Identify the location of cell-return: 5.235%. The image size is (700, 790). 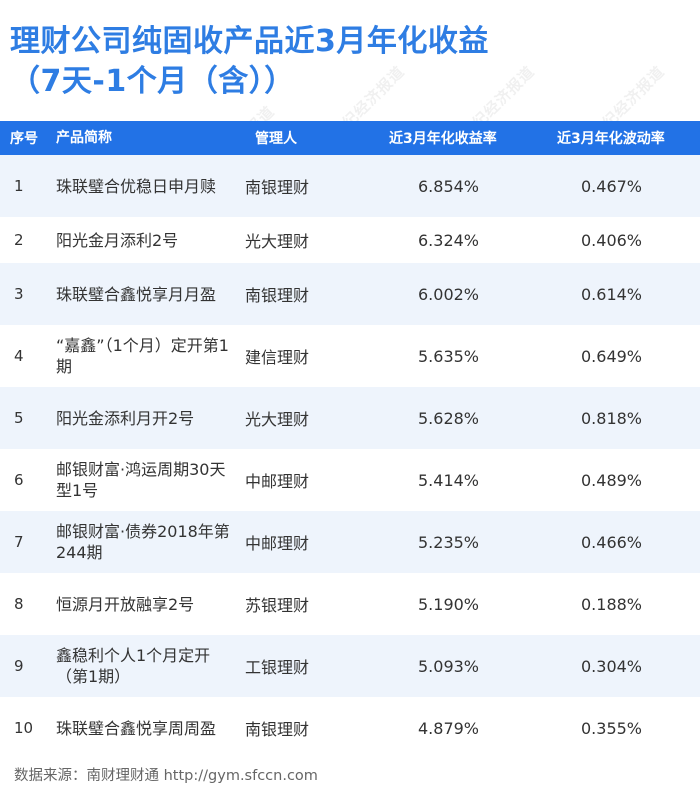
(449, 542).